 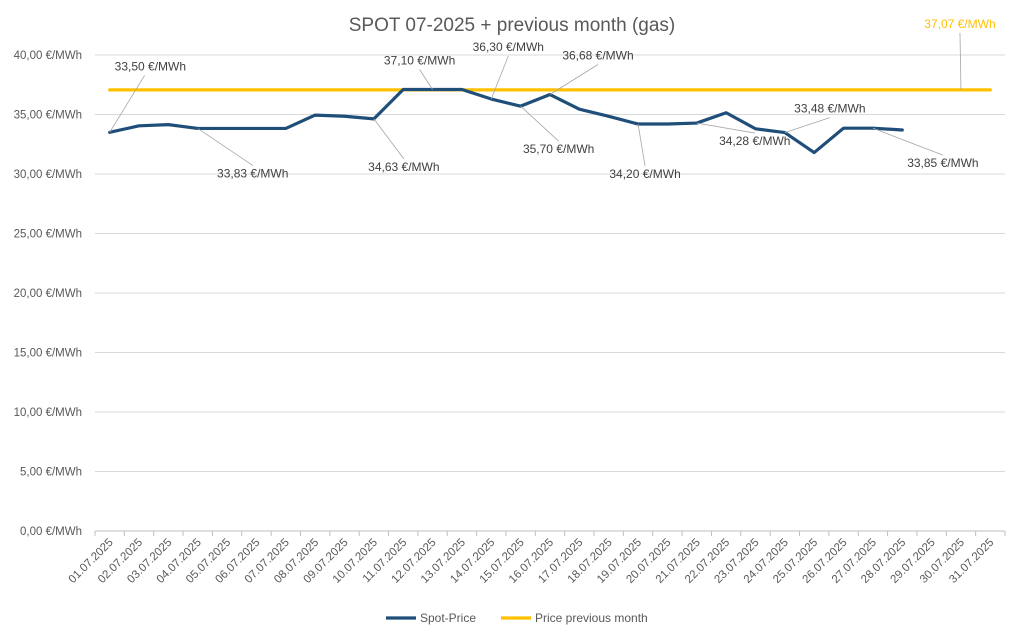 What do you see at coordinates (591, 618) in the screenshot?
I see `legend-label-previous-month: Price previous month` at bounding box center [591, 618].